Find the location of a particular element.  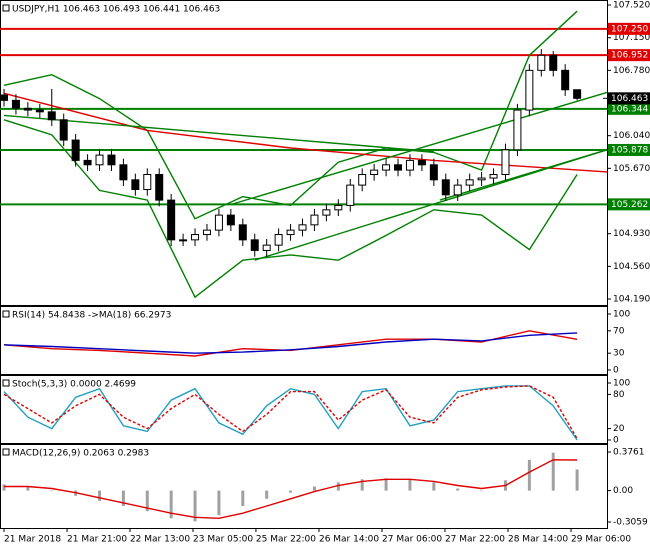

y-tick-label: 0.00 is located at coordinates (623, 491).